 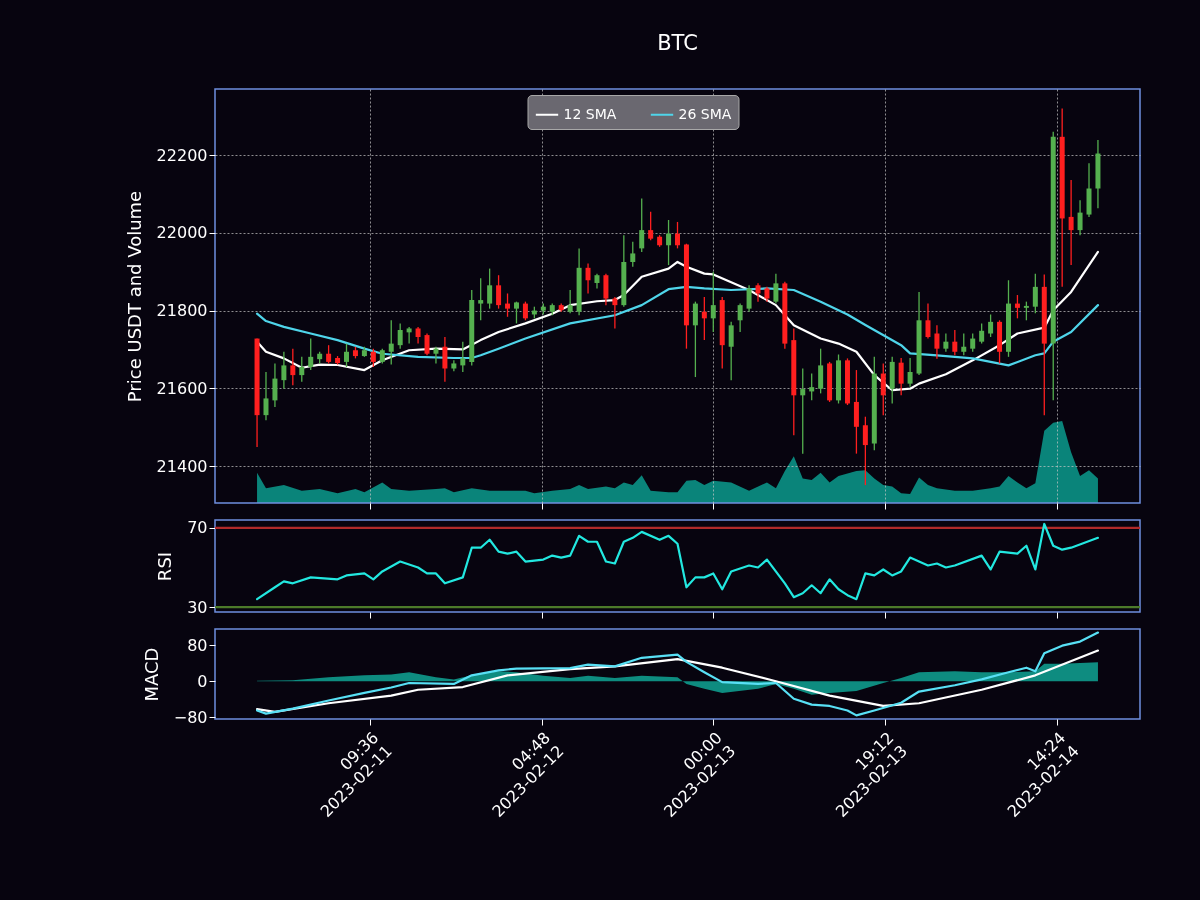 I want to click on y-axis-title: MACD, so click(x=151, y=674).